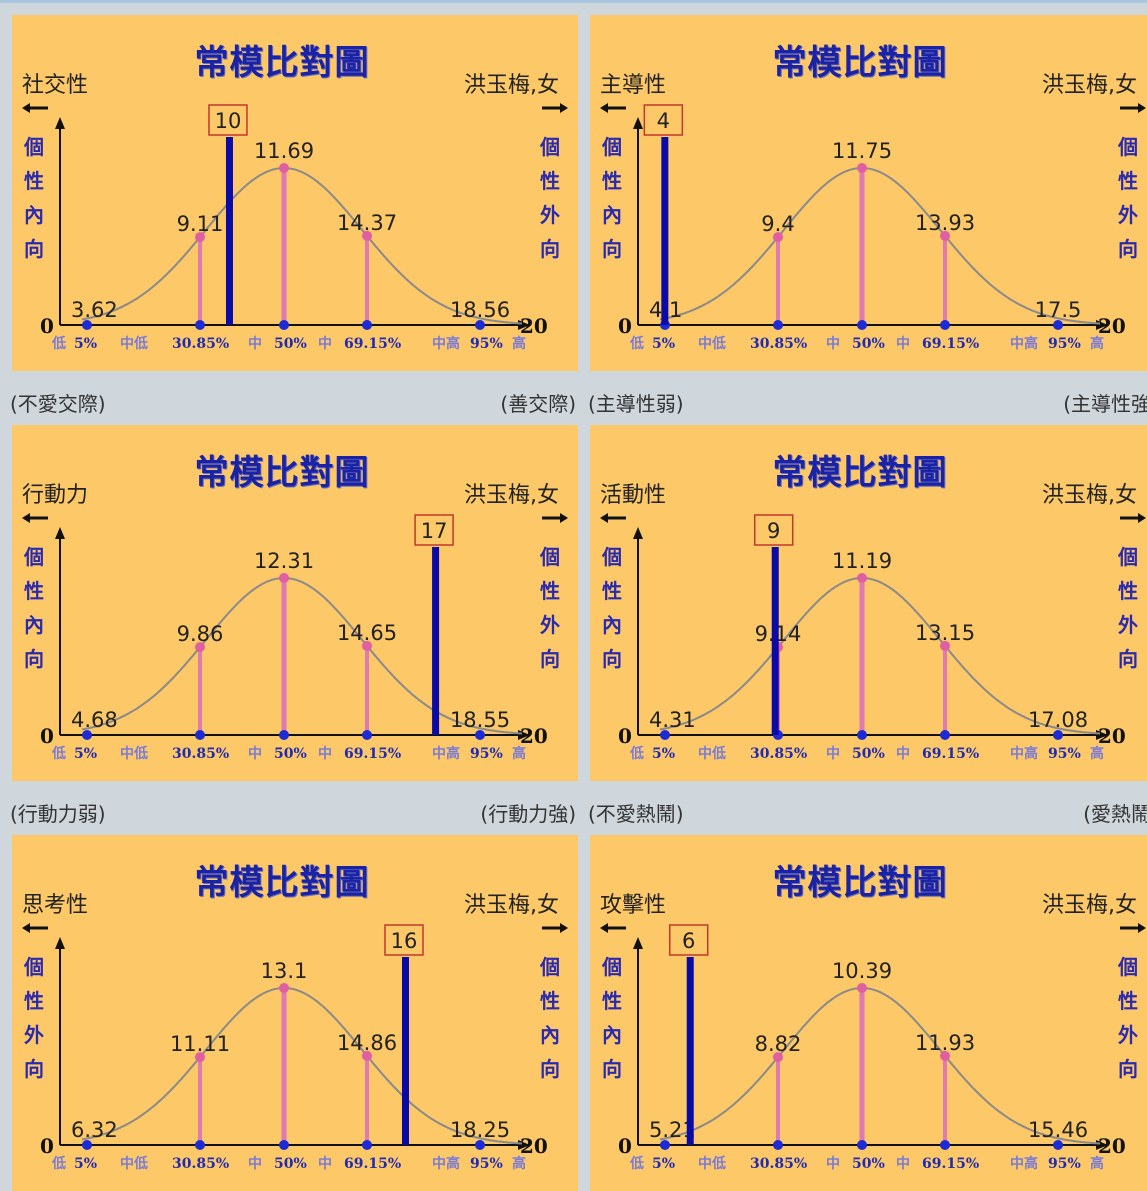 The height and width of the screenshot is (1191, 1147). What do you see at coordinates (284, 151) in the screenshot?
I see `value-label: 11.69` at bounding box center [284, 151].